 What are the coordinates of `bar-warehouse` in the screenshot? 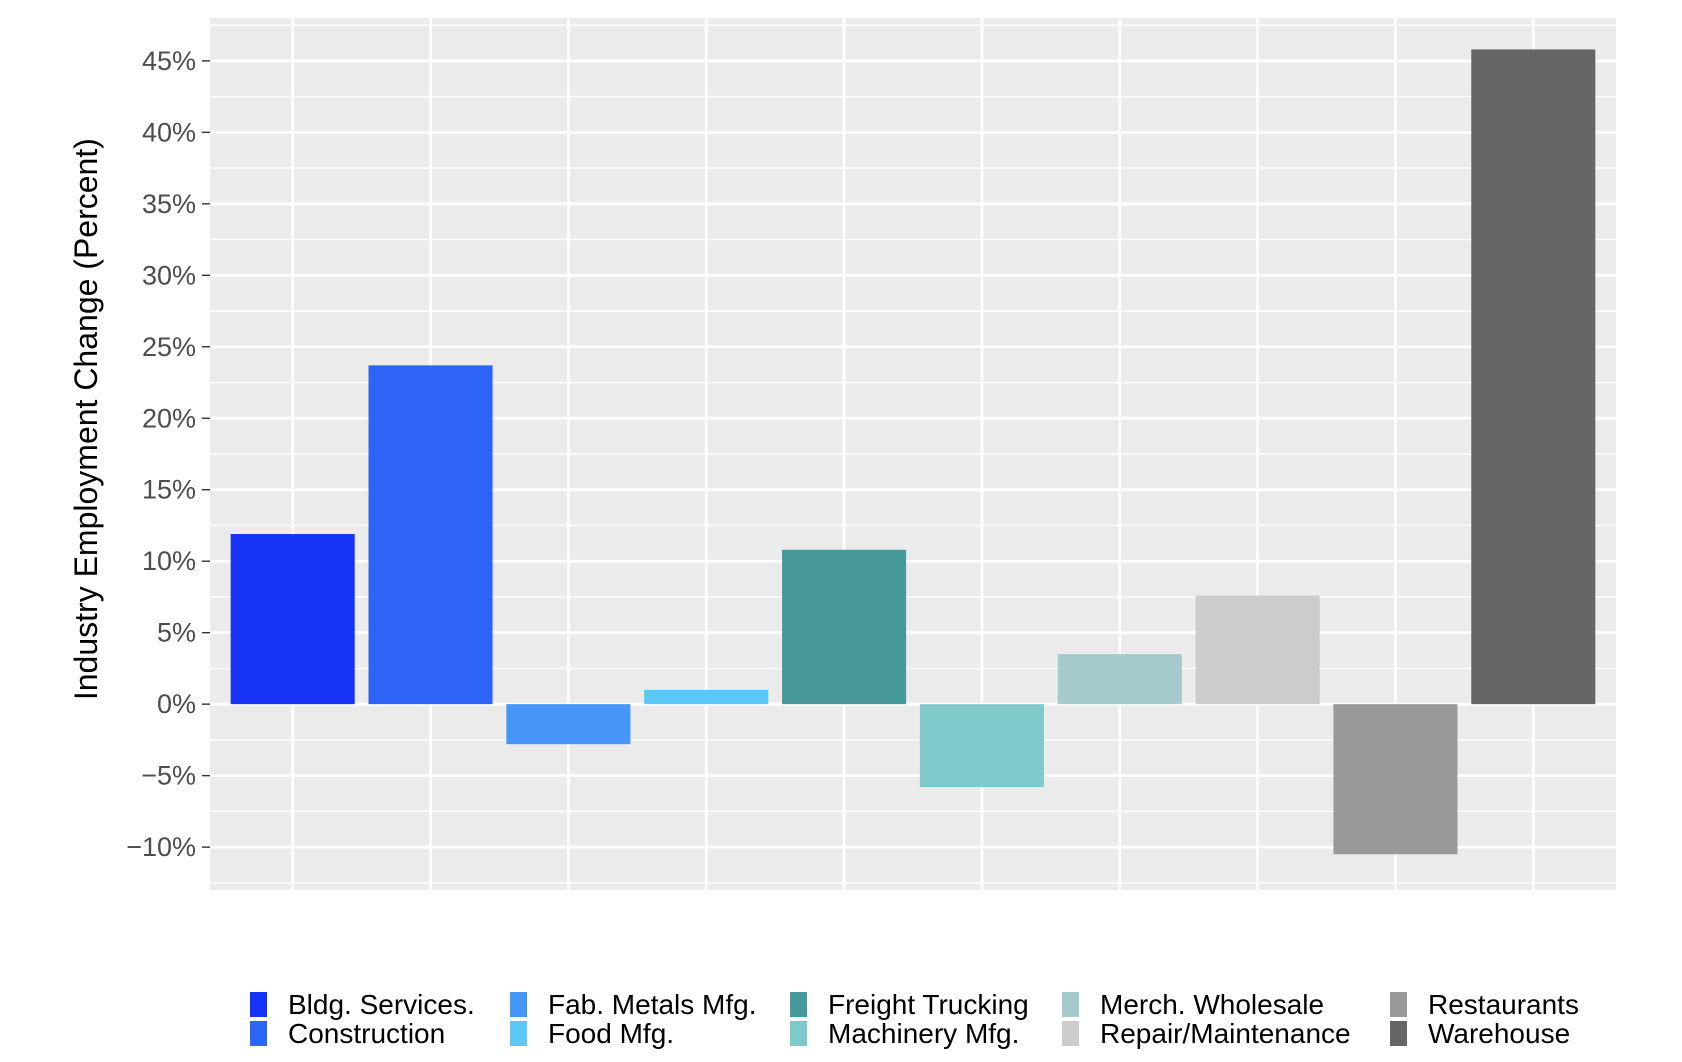 It's located at (1533, 377).